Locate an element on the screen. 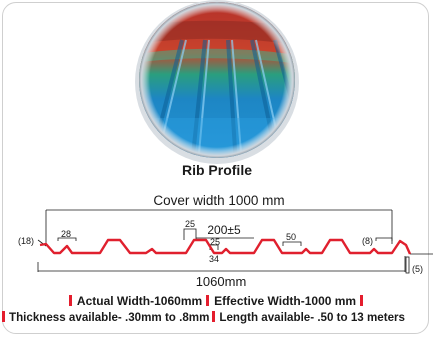 Image resolution: width=433 pixels, height=338 pixels. rib-top-dim is located at coordinates (190, 234).